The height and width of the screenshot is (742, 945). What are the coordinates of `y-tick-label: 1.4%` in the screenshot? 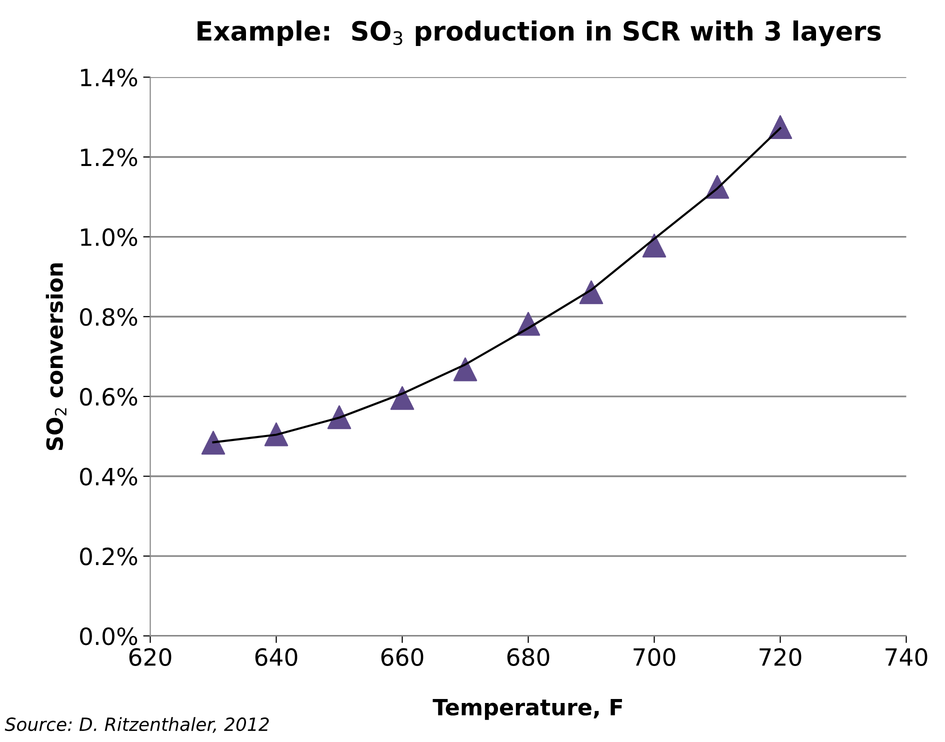 It's located at (109, 77).